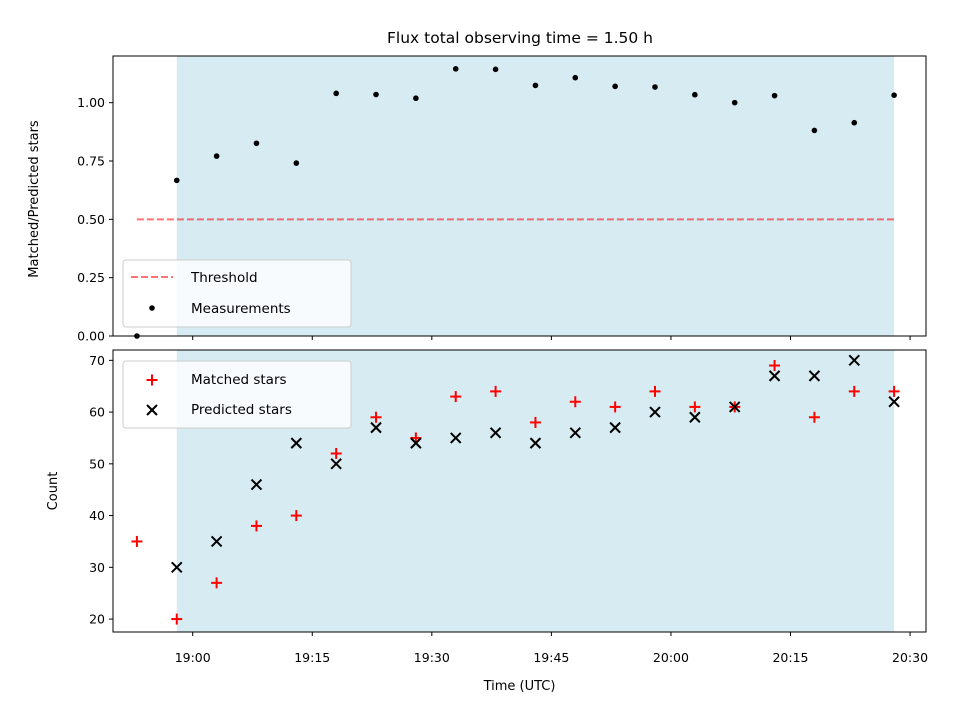 Image resolution: width=960 pixels, height=720 pixels. Describe the element at coordinates (91, 336) in the screenshot. I see `y-tick-label: 0.00` at that location.